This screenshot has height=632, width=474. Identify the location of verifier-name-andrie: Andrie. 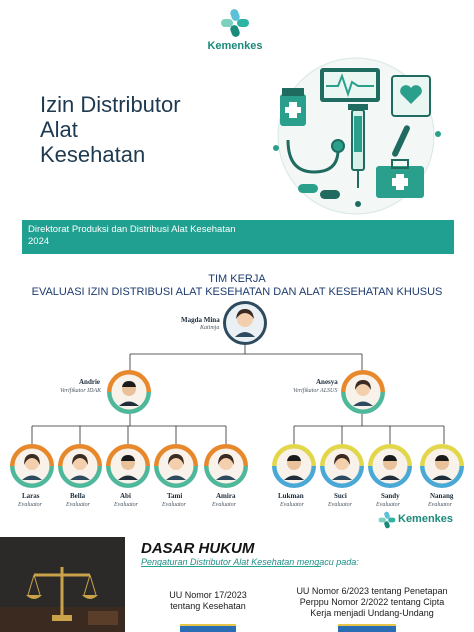
(89, 382).